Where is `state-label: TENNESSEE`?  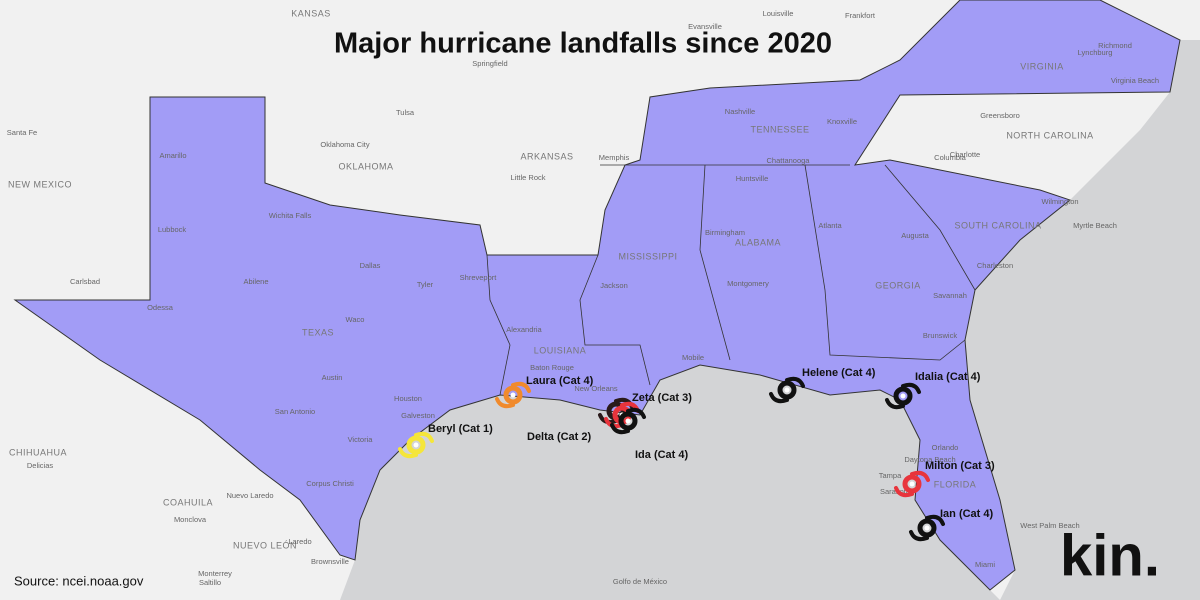 state-label: TENNESSEE is located at coordinates (779, 129).